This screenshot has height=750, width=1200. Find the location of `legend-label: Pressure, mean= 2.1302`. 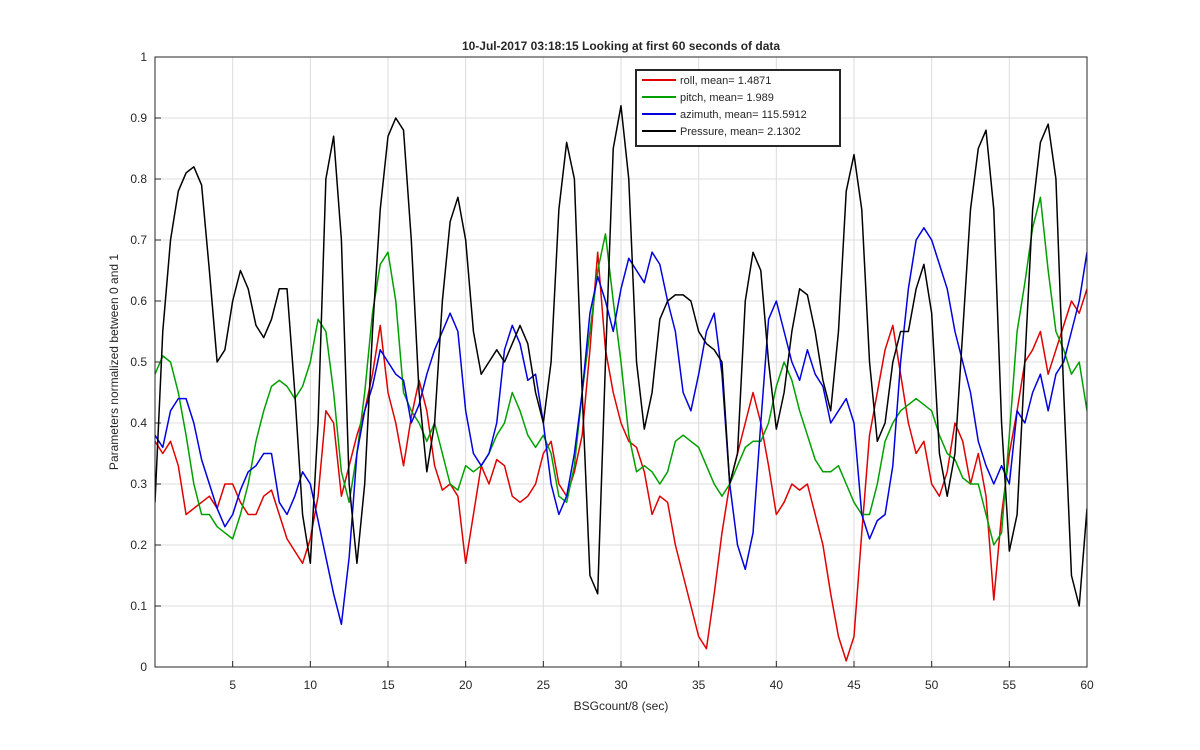

legend-label: Pressure, mean= 2.1302 is located at coordinates (740, 132).